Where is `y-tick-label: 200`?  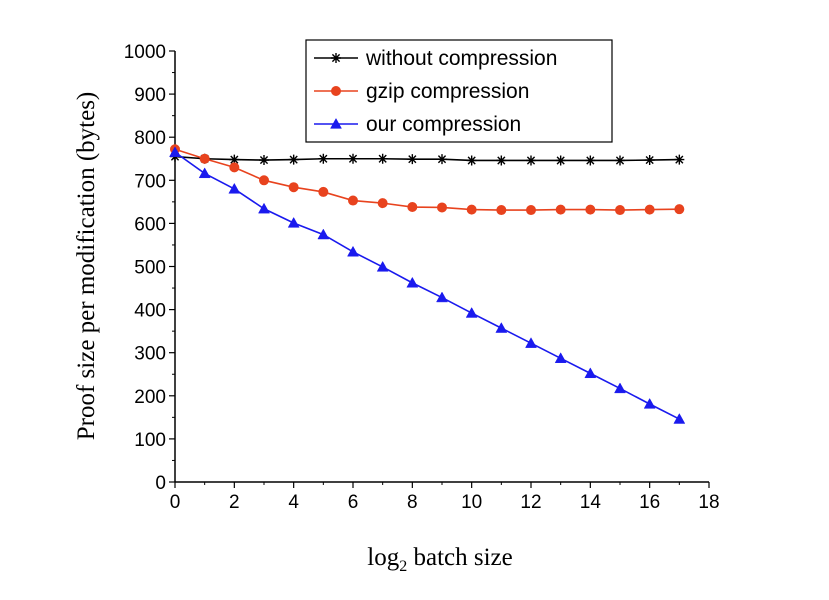 y-tick-label: 200 is located at coordinates (150, 397).